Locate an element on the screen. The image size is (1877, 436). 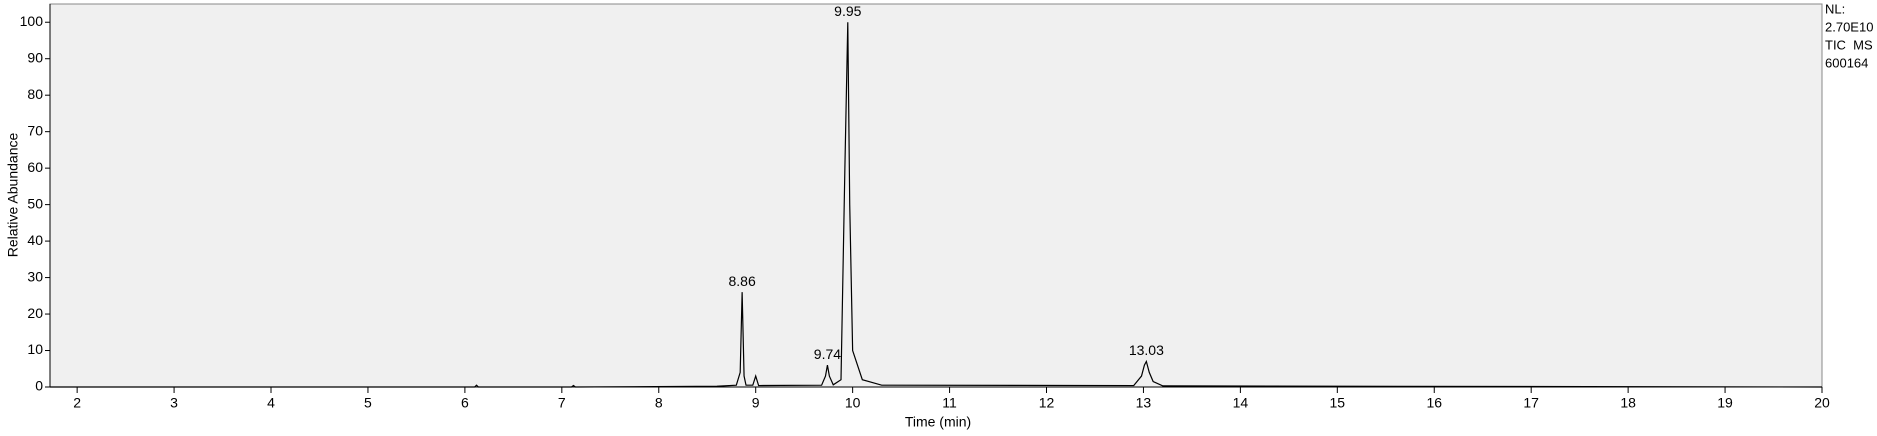
y-axis-label: Relative Abundance is located at coordinates (13, 195).